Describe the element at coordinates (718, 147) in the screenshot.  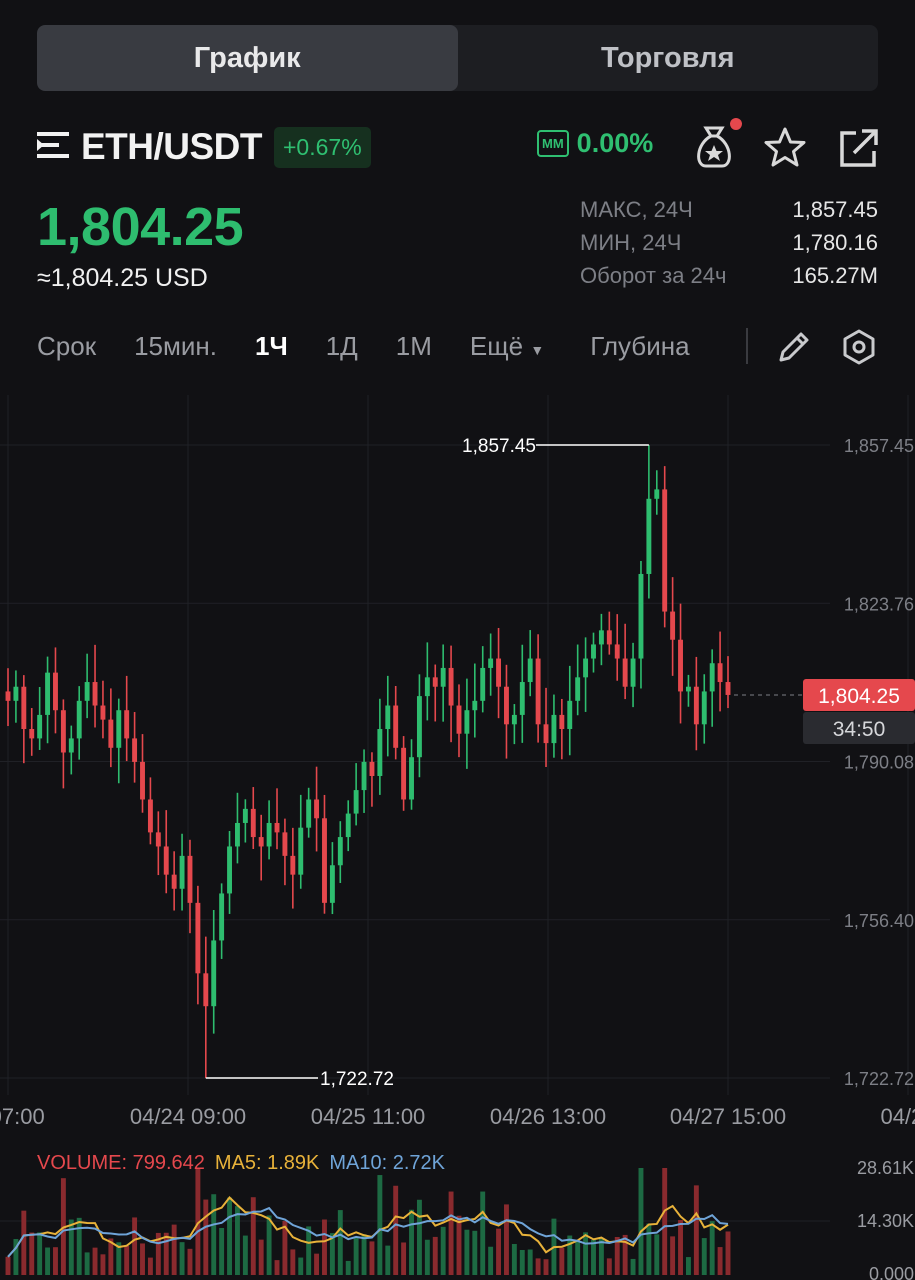
I see `favorites-bag-icon` at that location.